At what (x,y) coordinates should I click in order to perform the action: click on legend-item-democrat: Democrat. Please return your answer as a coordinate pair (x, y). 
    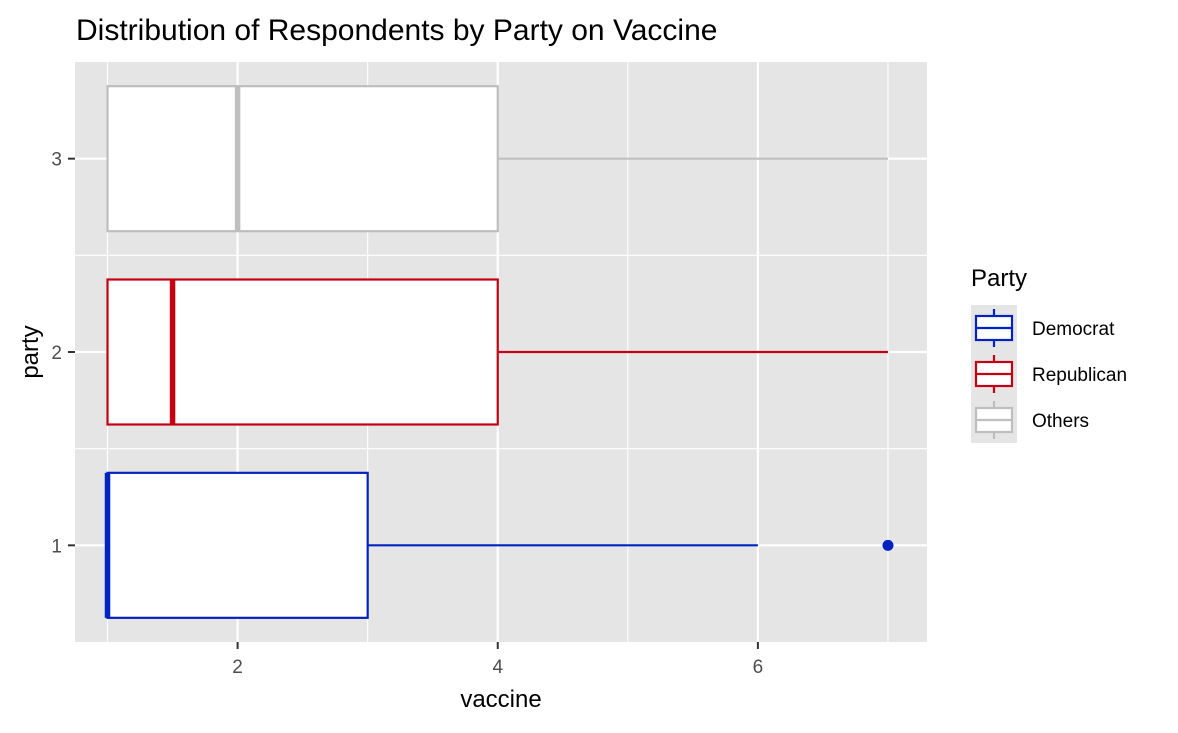
    Looking at the image, I should click on (1043, 328).